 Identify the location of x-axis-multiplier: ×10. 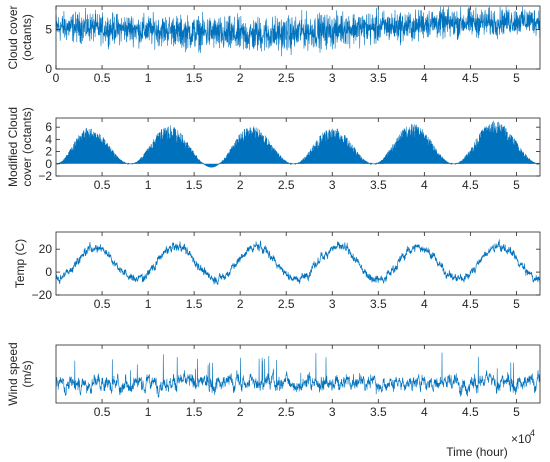
(521, 439).